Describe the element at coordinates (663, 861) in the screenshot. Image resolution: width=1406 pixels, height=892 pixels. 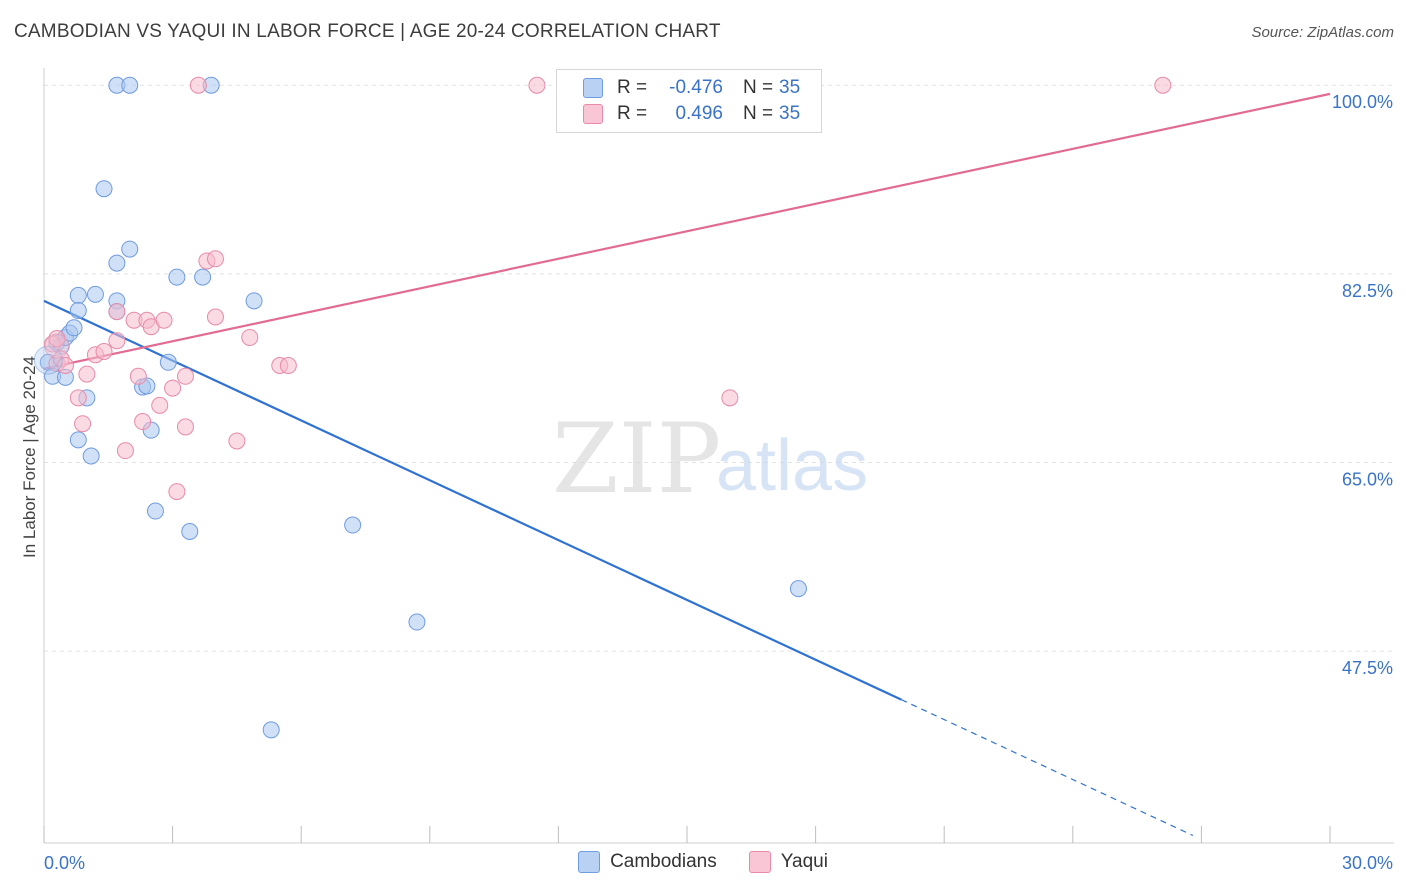
I see `legend-label-cambodians: Cambodians` at that location.